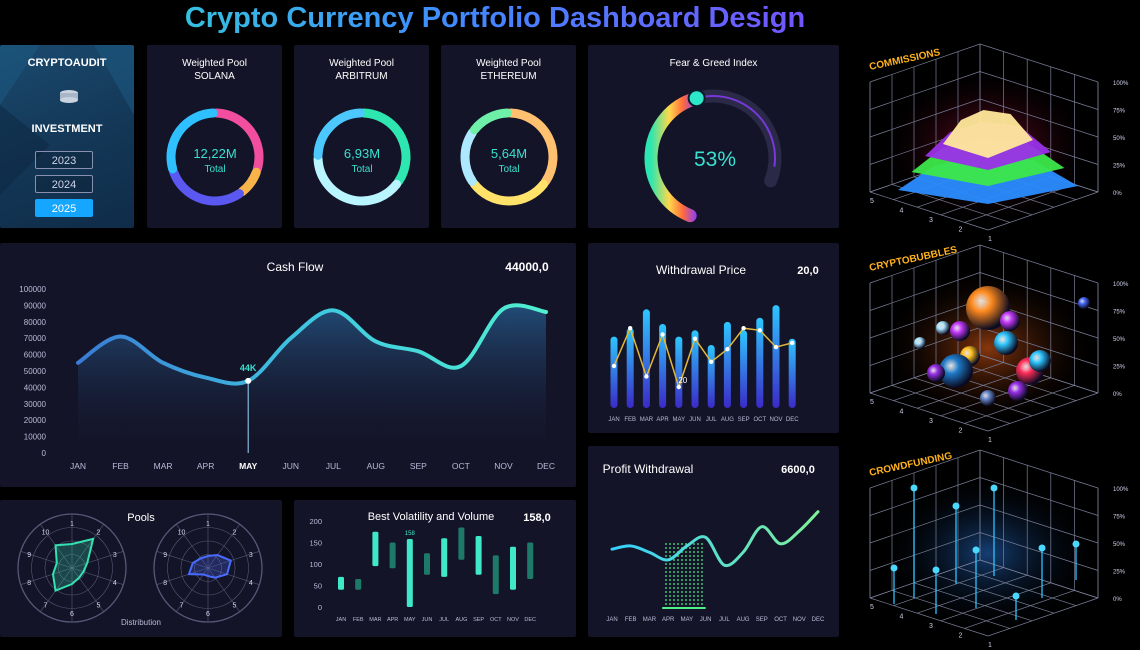  What do you see at coordinates (35, 371) in the screenshot?
I see `y-tick-label: 50000` at bounding box center [35, 371].